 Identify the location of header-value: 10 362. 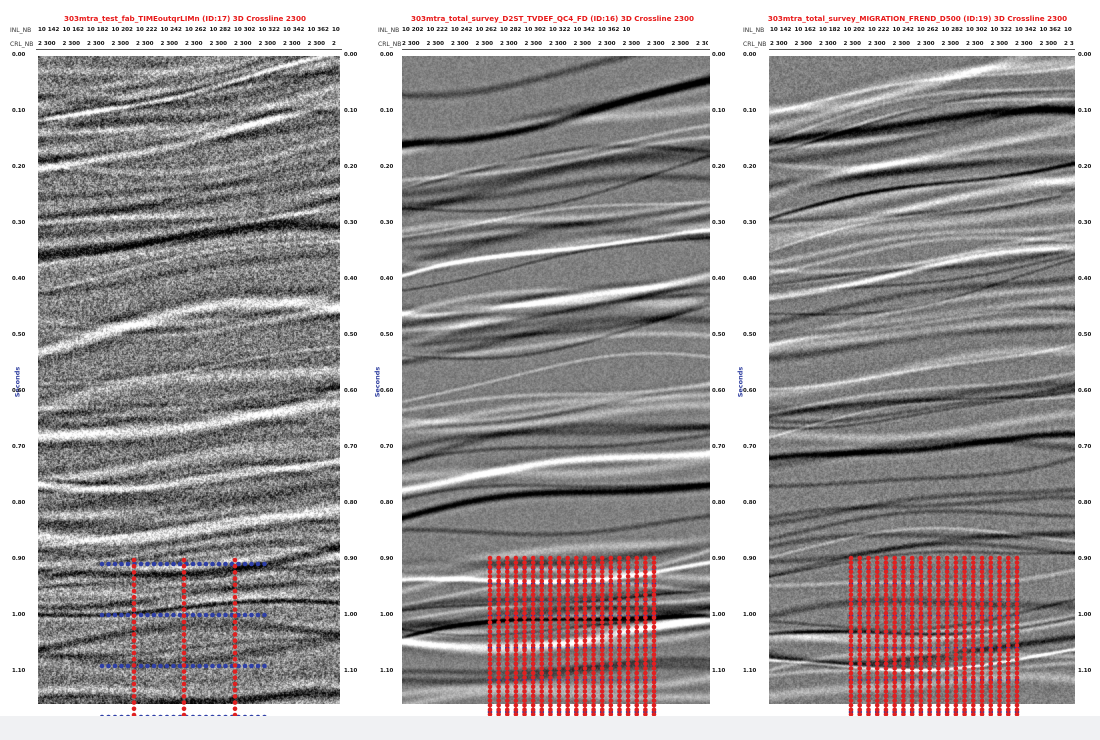
(609, 30).